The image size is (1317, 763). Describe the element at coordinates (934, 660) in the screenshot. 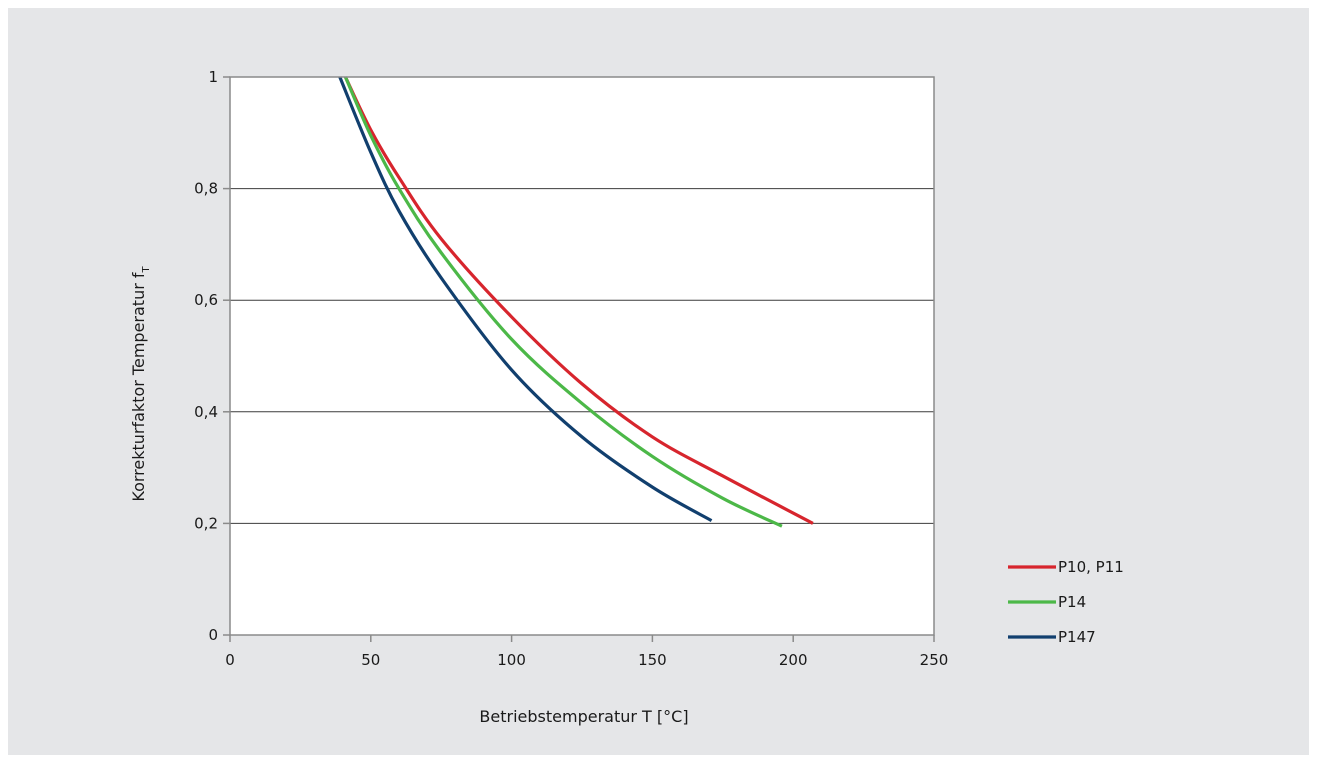

I see `x-tick-label: 250` at that location.